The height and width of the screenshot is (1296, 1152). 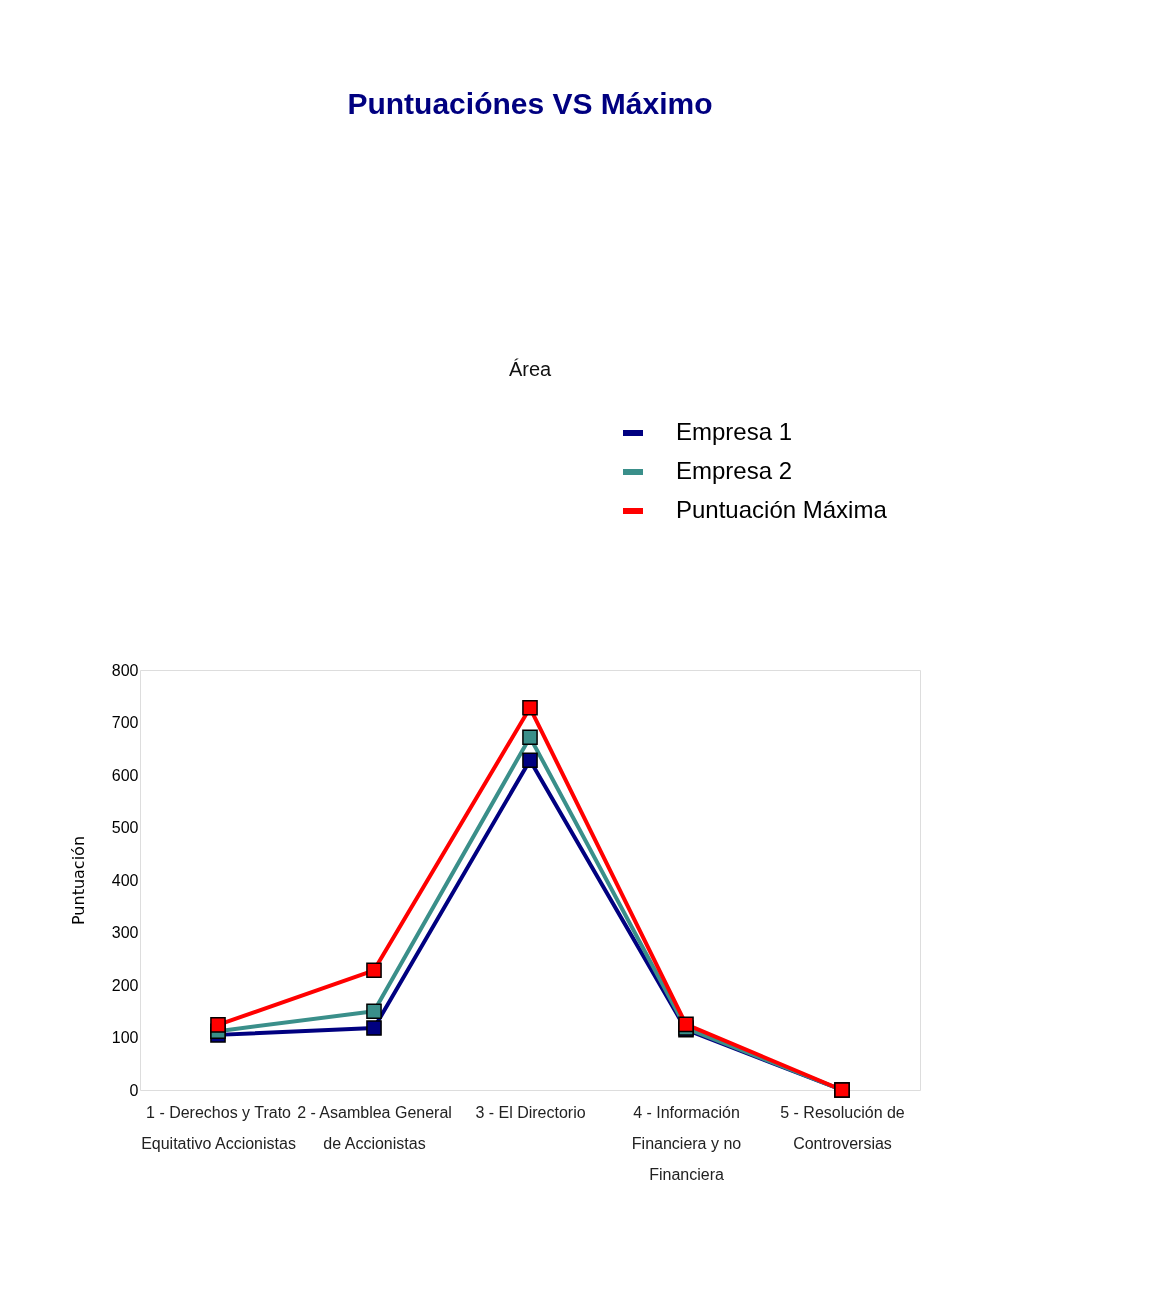 What do you see at coordinates (734, 431) in the screenshot?
I see `legend-label: Empresa 1` at bounding box center [734, 431].